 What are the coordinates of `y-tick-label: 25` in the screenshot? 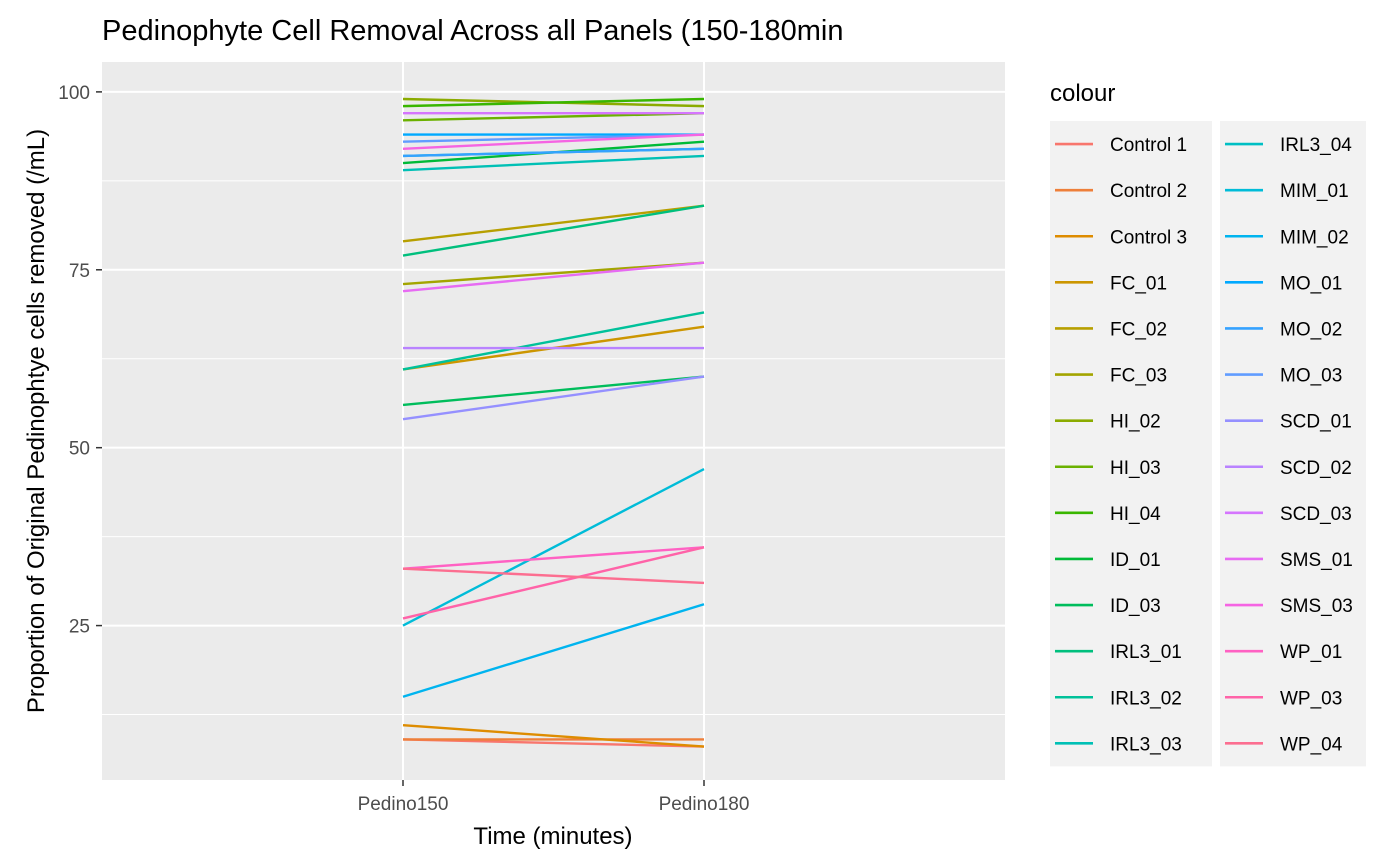 It's located at (79, 627).